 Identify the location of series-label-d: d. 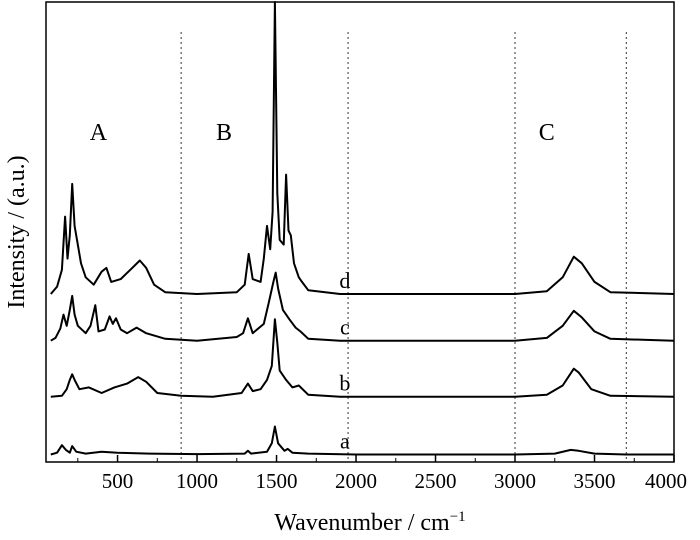
(344, 280).